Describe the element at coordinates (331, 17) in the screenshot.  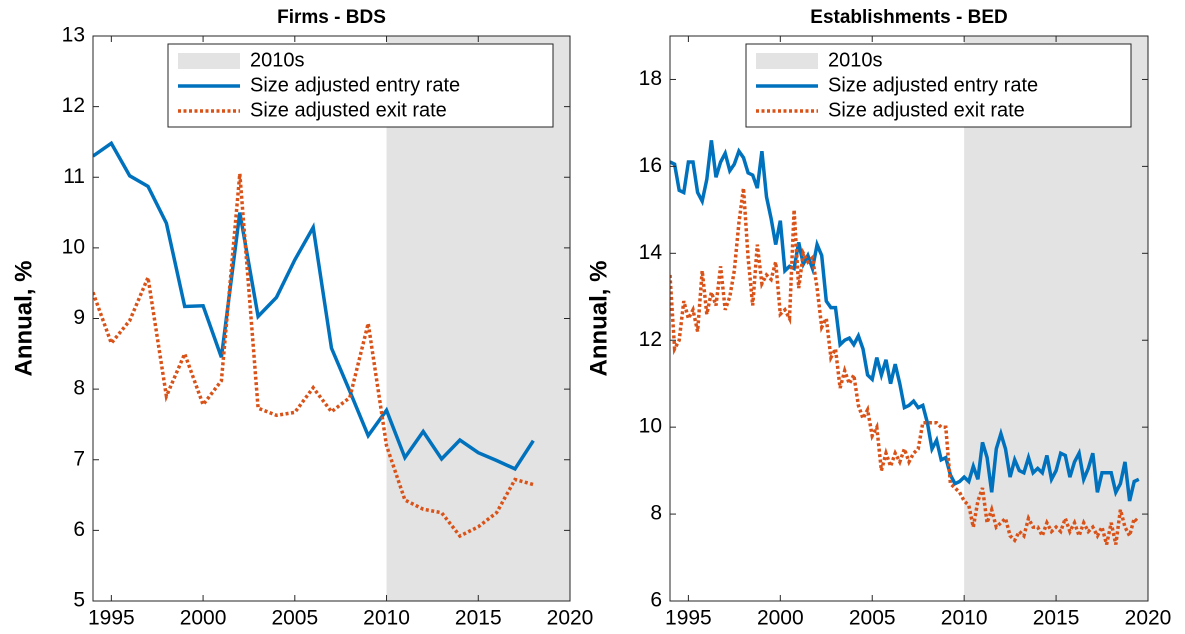
I see `chart-title: Firms - BDS` at that location.